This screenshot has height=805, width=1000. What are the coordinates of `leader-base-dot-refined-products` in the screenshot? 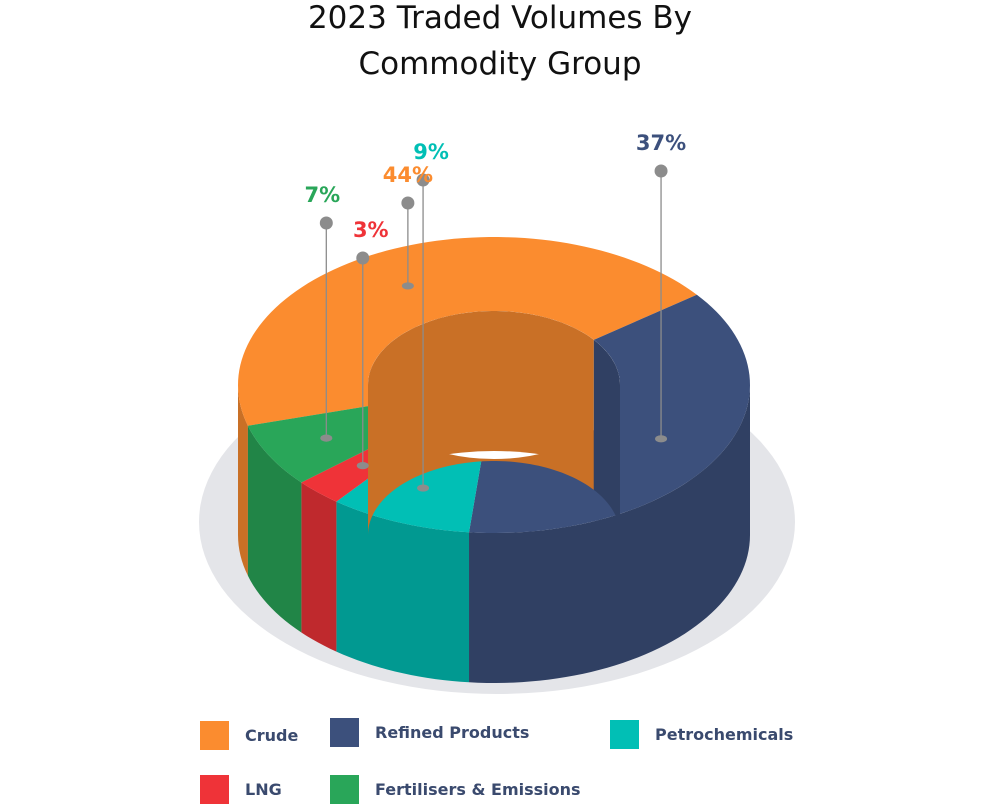 It's located at (661, 439).